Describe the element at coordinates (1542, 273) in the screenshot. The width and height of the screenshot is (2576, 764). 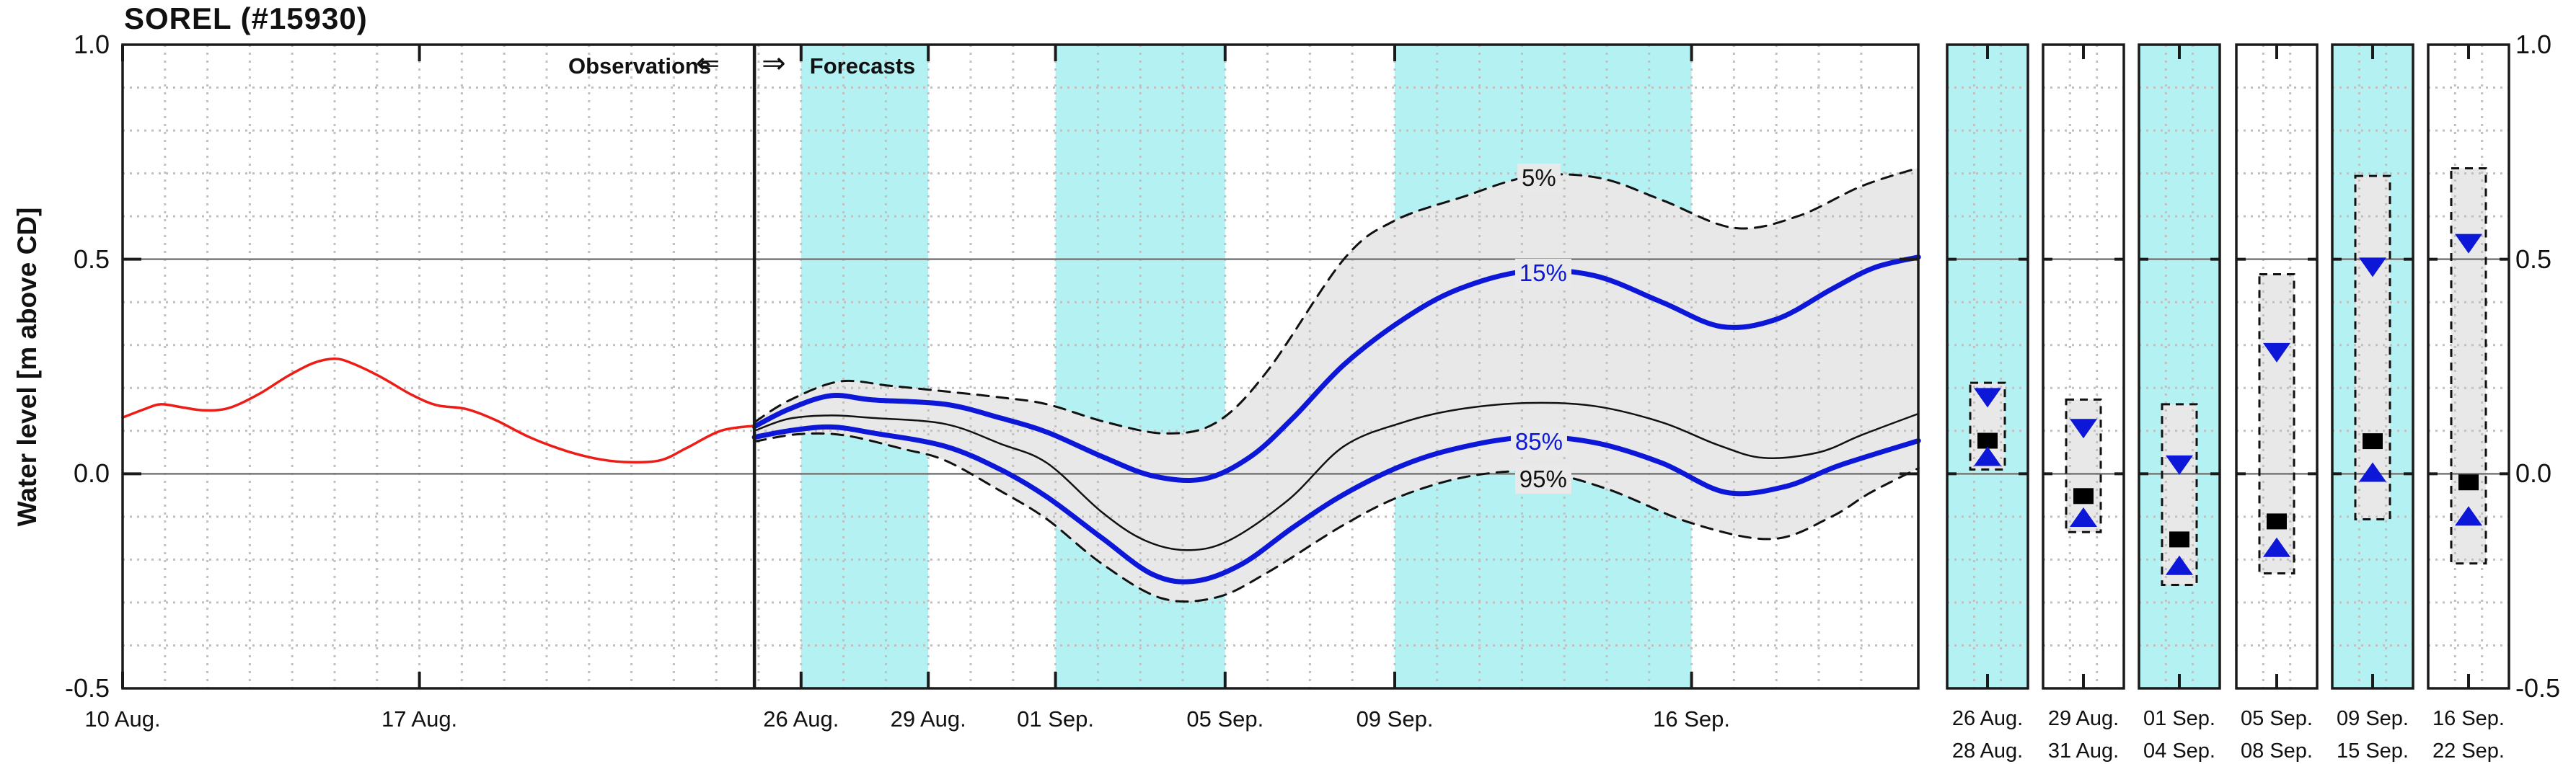
I see `curve-label-15pct: 15%` at that location.